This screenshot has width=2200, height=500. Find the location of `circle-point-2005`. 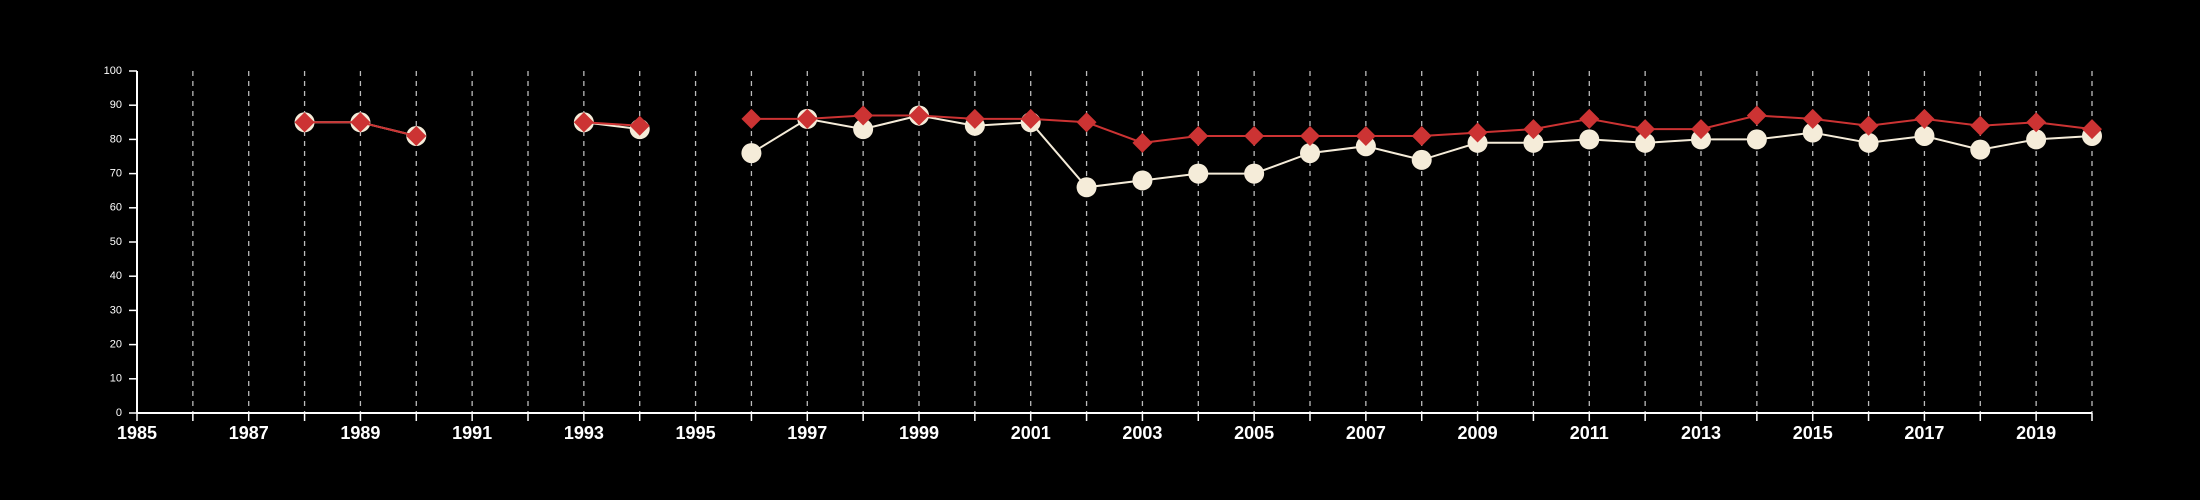

circle-point-2005 is located at coordinates (1254, 173).